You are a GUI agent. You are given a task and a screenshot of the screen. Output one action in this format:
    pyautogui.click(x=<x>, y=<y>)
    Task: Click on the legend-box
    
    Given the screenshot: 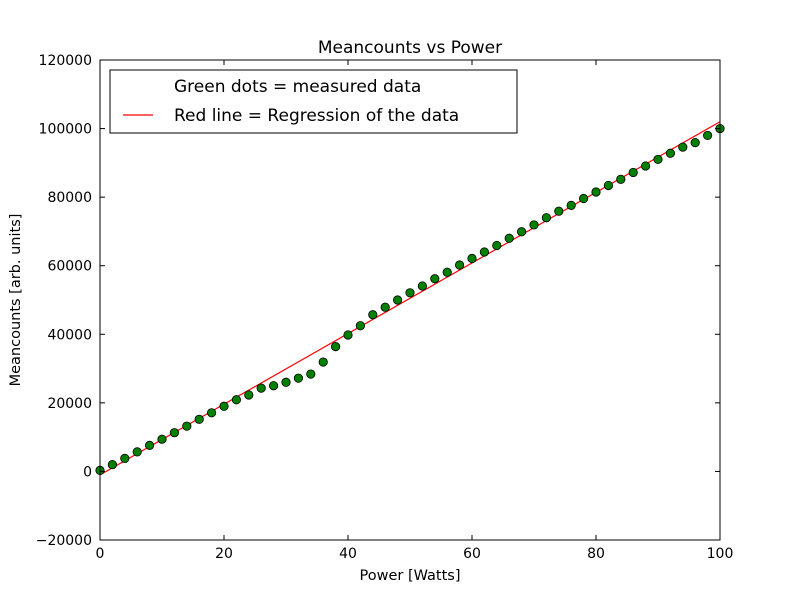 What is the action you would take?
    pyautogui.click(x=313, y=101)
    